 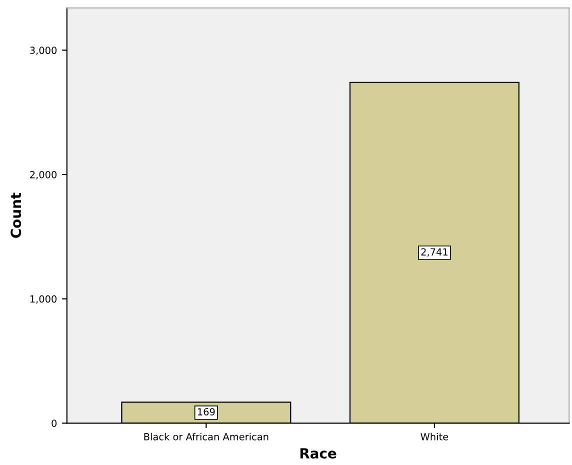 What do you see at coordinates (54, 423) in the screenshot?
I see `y-tick-label: 0` at bounding box center [54, 423].